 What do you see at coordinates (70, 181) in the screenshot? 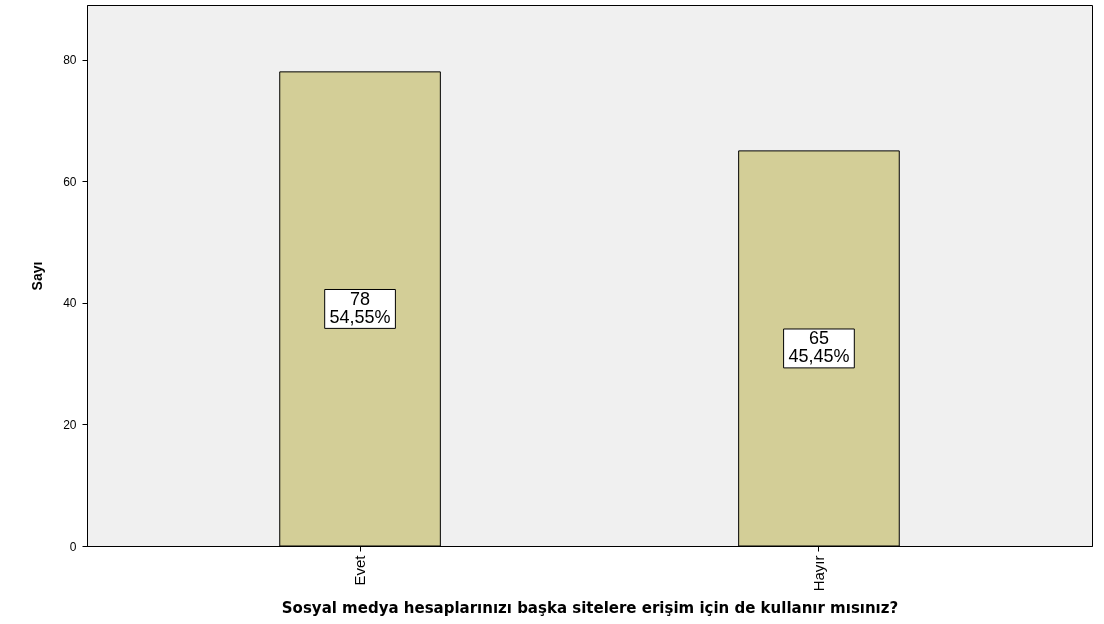
I see `y-tick-label: 60` at bounding box center [70, 181].